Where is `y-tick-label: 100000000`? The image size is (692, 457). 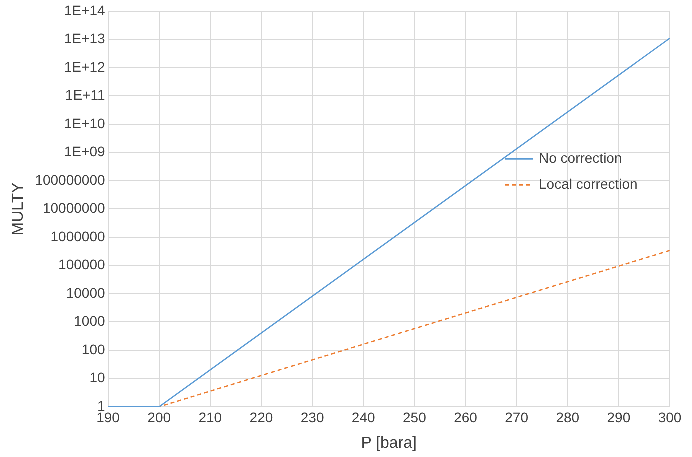
y-tick-label: 100000000 is located at coordinates (70, 180).